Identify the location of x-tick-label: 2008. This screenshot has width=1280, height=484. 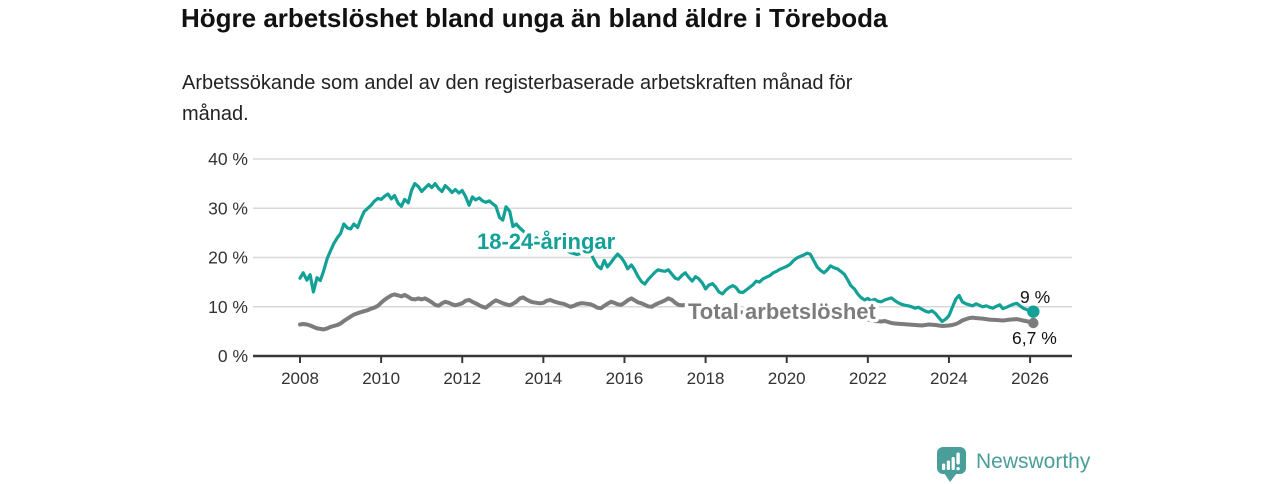
(300, 378).